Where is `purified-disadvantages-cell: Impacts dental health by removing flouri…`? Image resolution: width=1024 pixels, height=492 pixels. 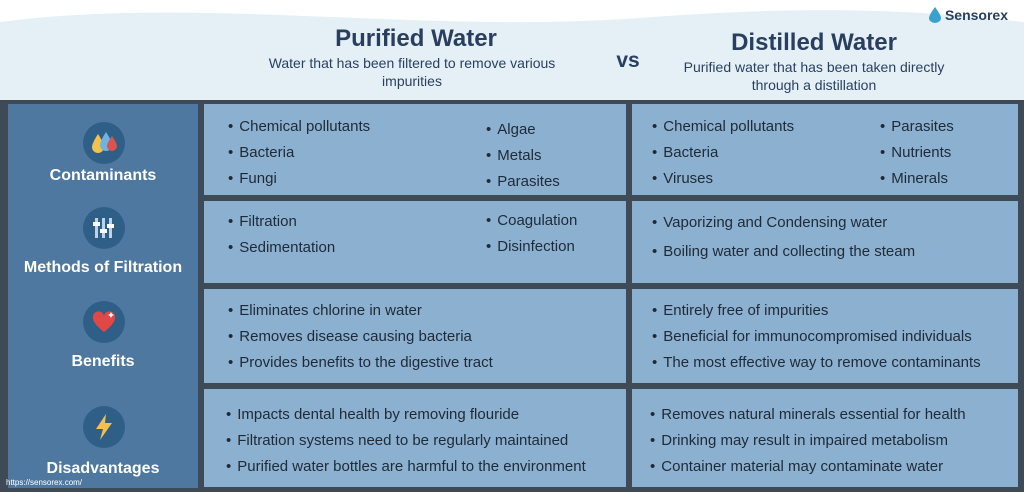 purified-disadvantages-cell: Impacts dental health by removing flouri… is located at coordinates (415, 438).